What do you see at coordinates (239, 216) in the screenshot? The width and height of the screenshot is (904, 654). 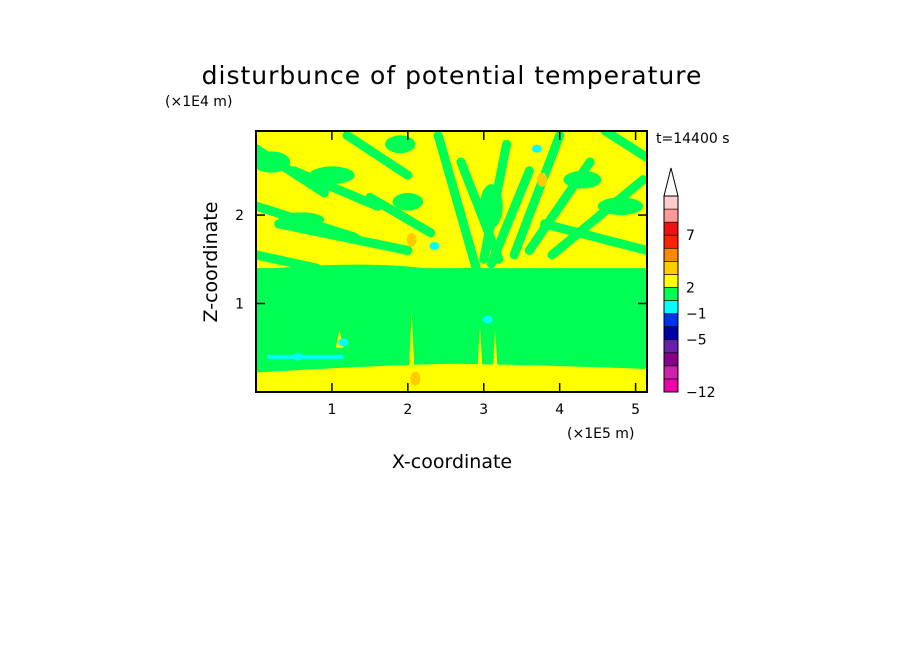 I see `y-tick-label: 2` at bounding box center [239, 216].